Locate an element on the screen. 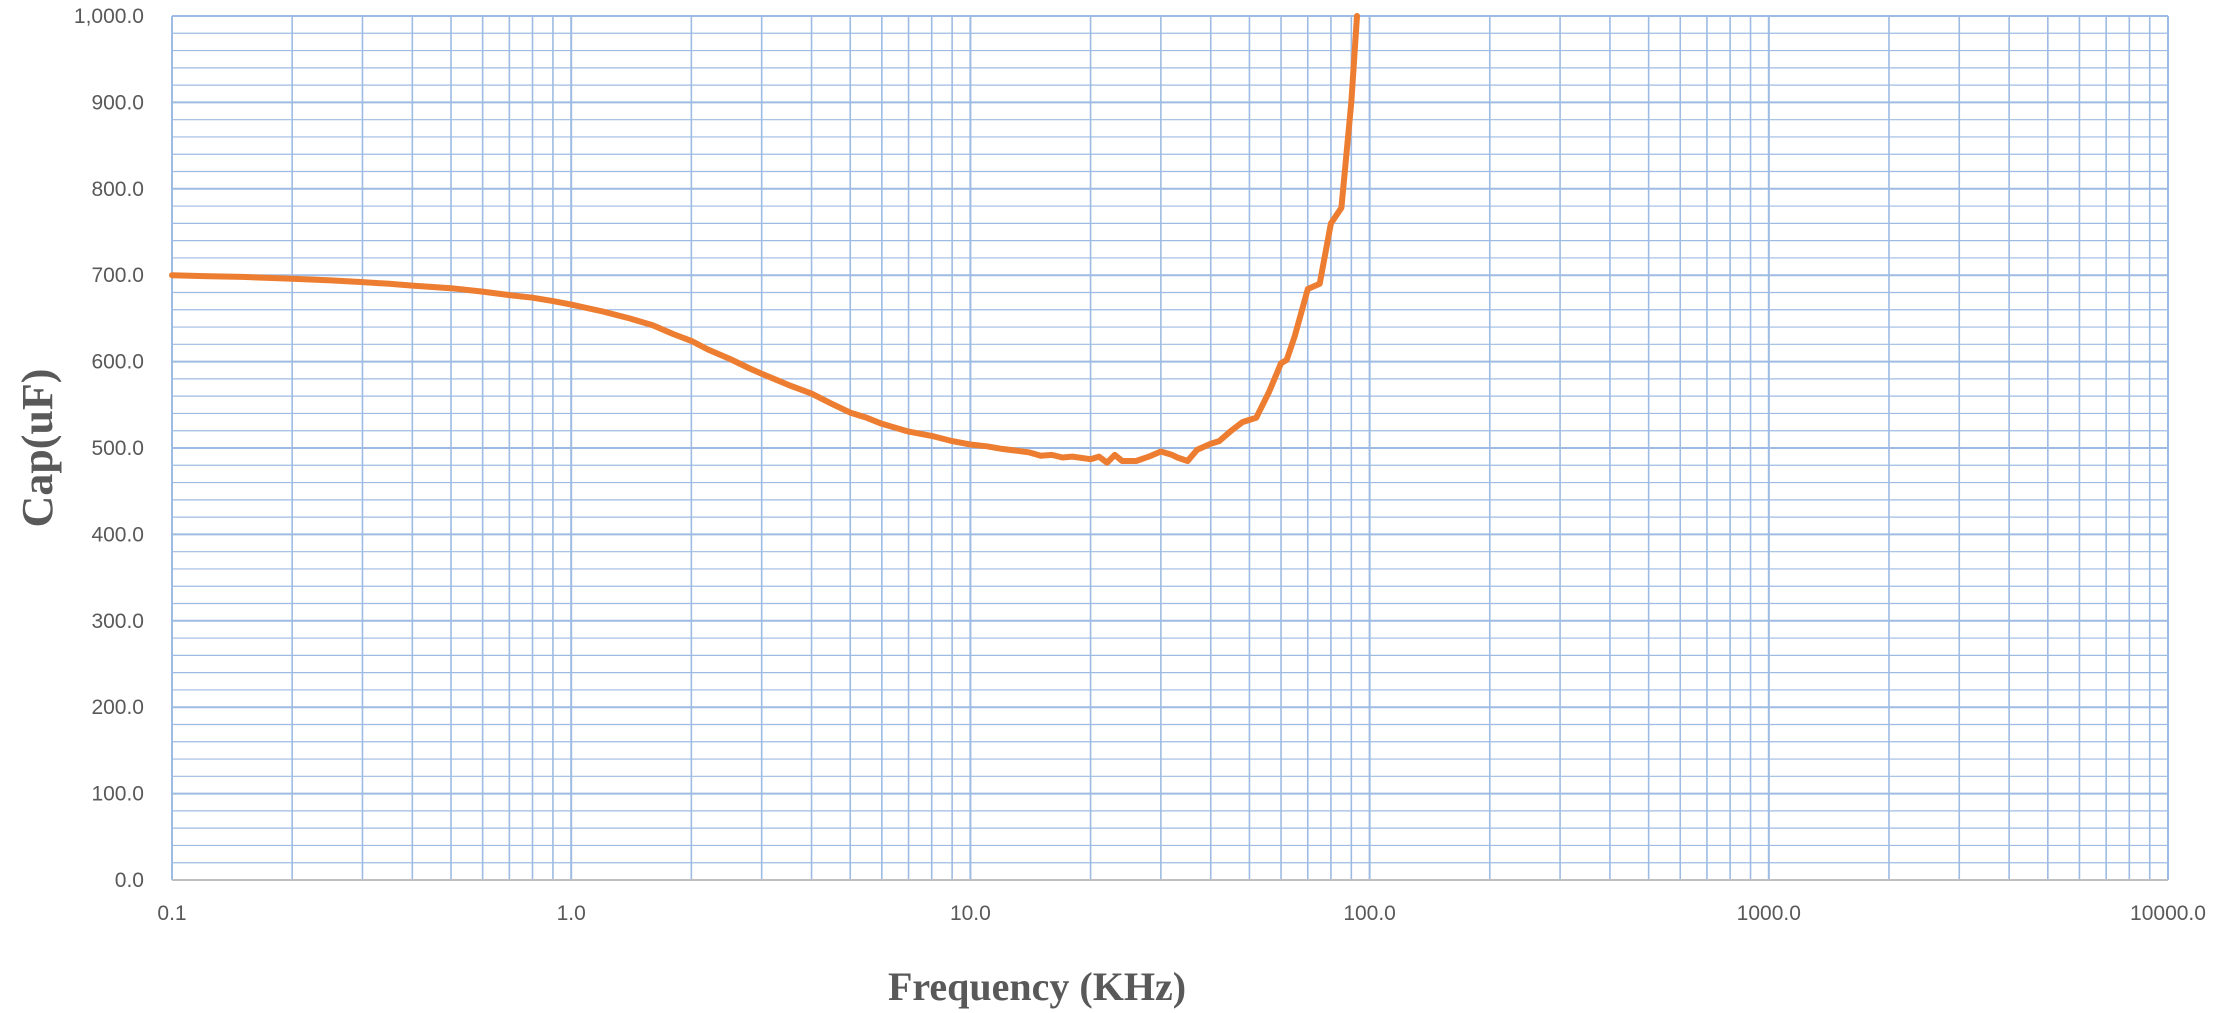 Image resolution: width=2234 pixels, height=1013 pixels. y-tick-label: 0.0 is located at coordinates (129, 880).